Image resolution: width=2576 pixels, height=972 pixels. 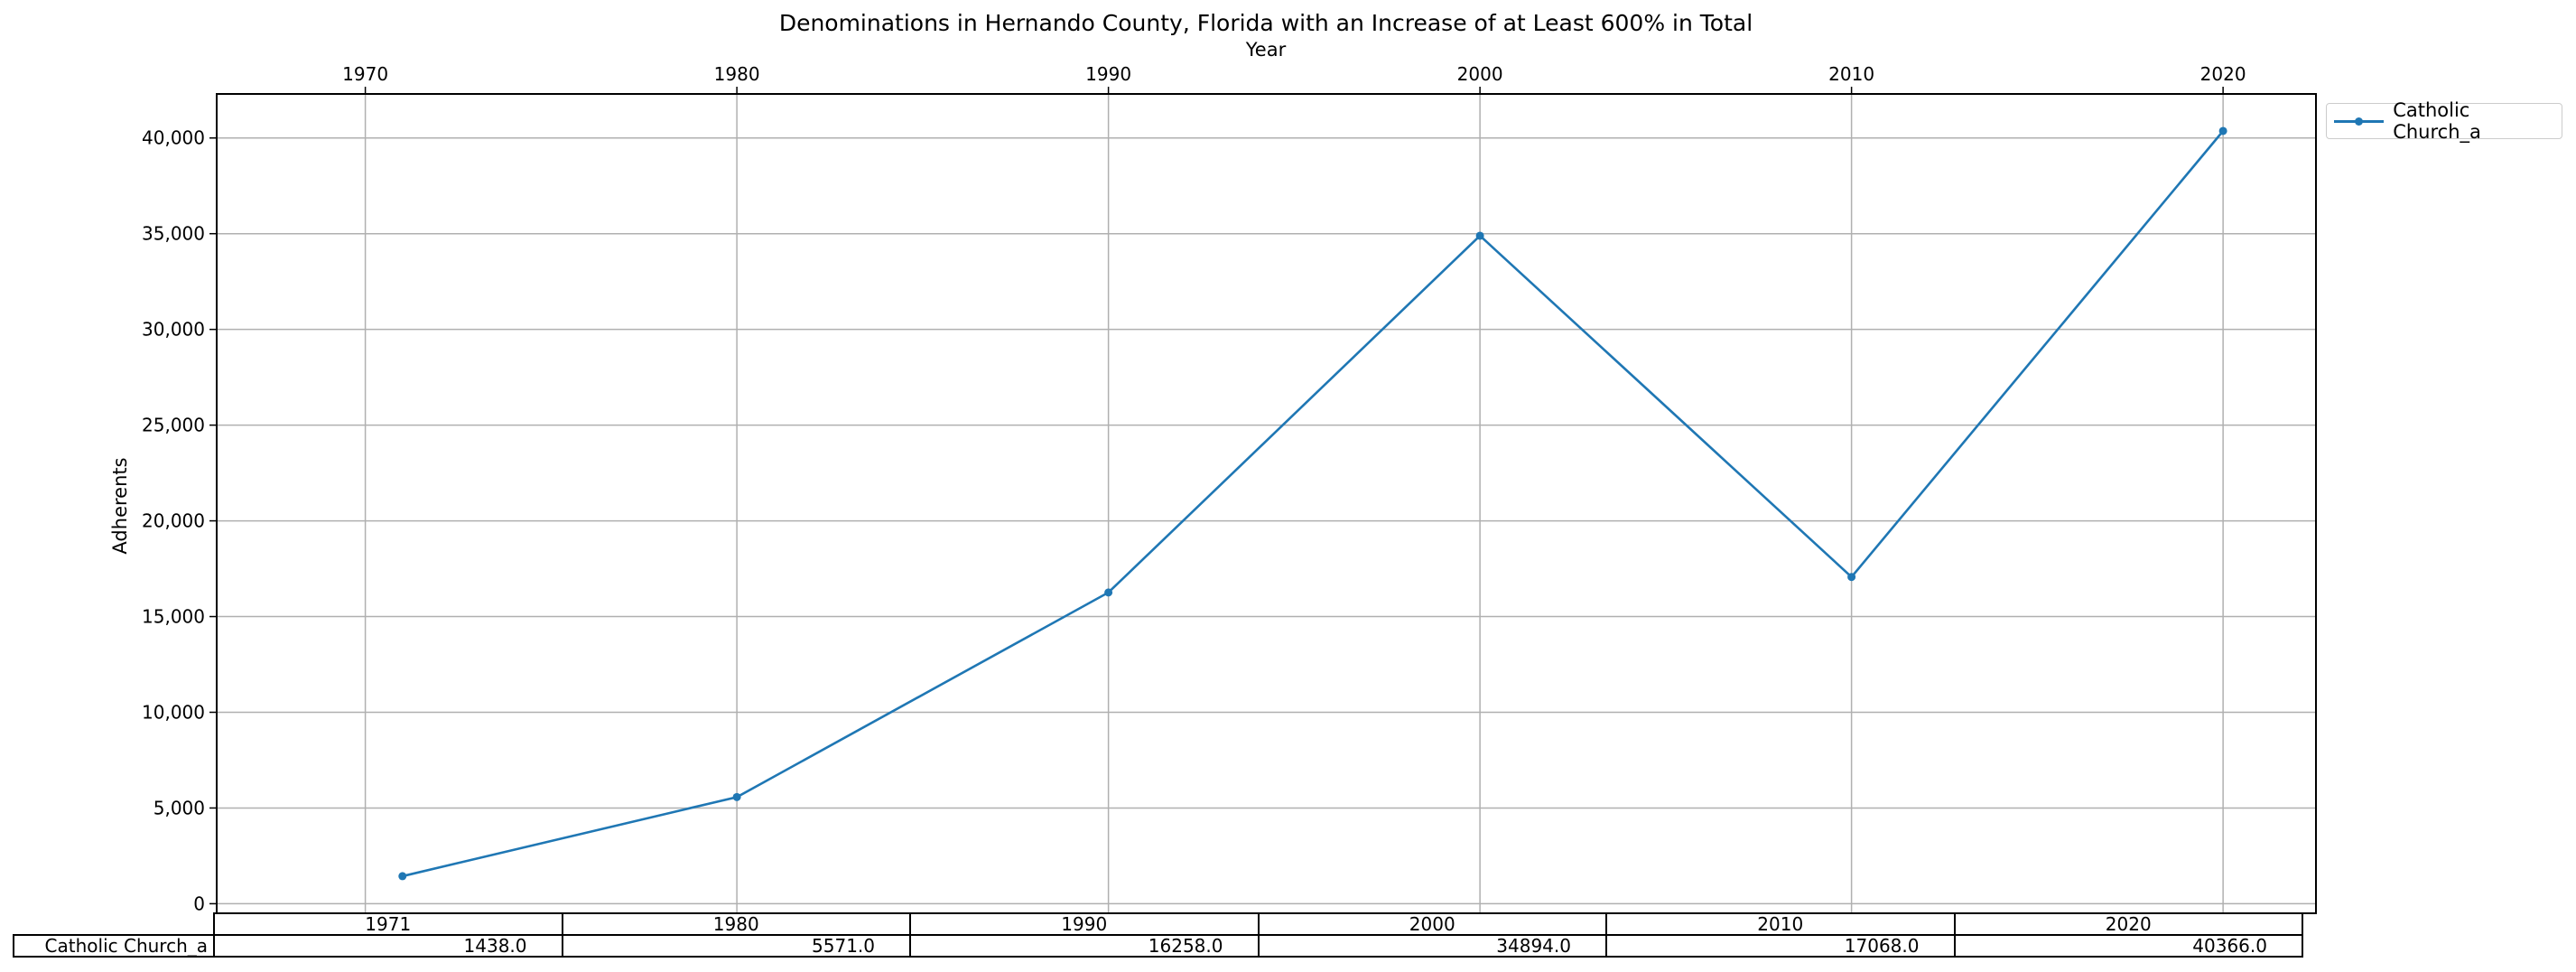 What do you see at coordinates (1108, 74) in the screenshot?
I see `x-tick-label: 1990` at bounding box center [1108, 74].